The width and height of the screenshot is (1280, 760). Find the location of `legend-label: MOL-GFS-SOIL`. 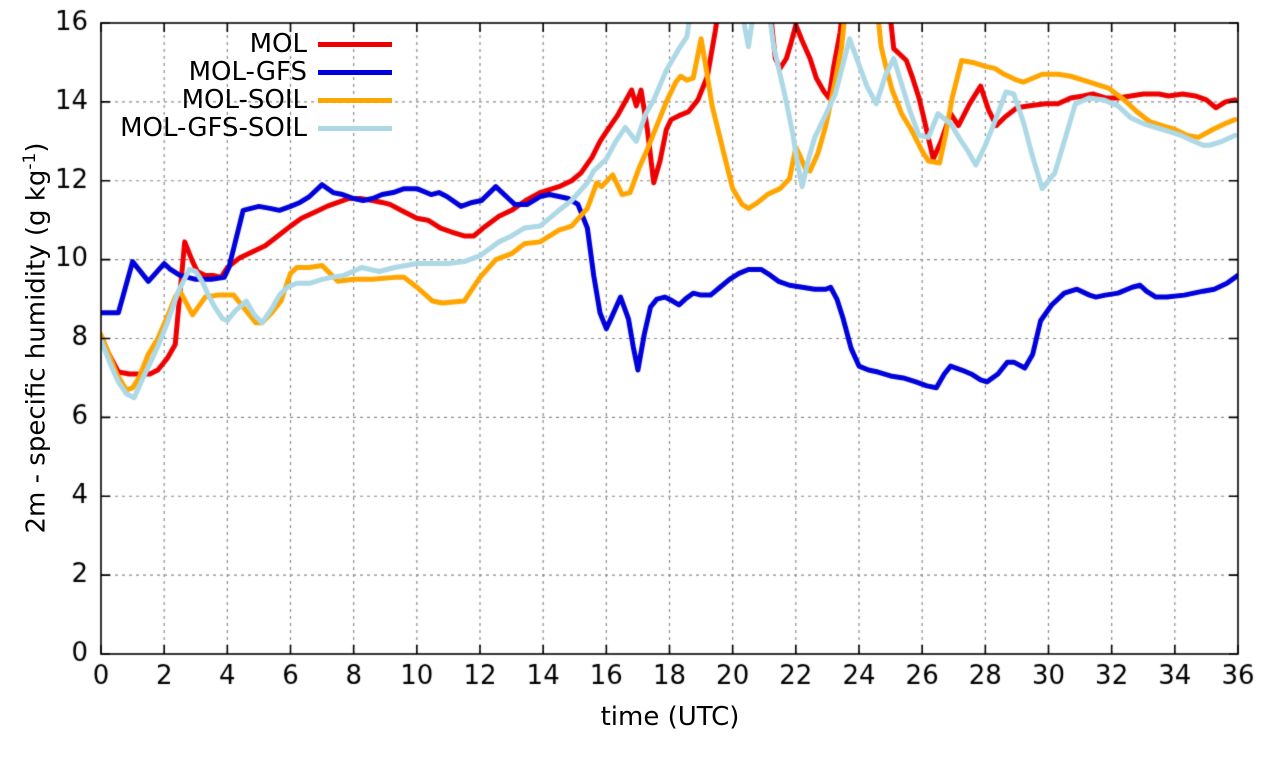

legend-label: MOL-GFS-SOIL is located at coordinates (213, 128).